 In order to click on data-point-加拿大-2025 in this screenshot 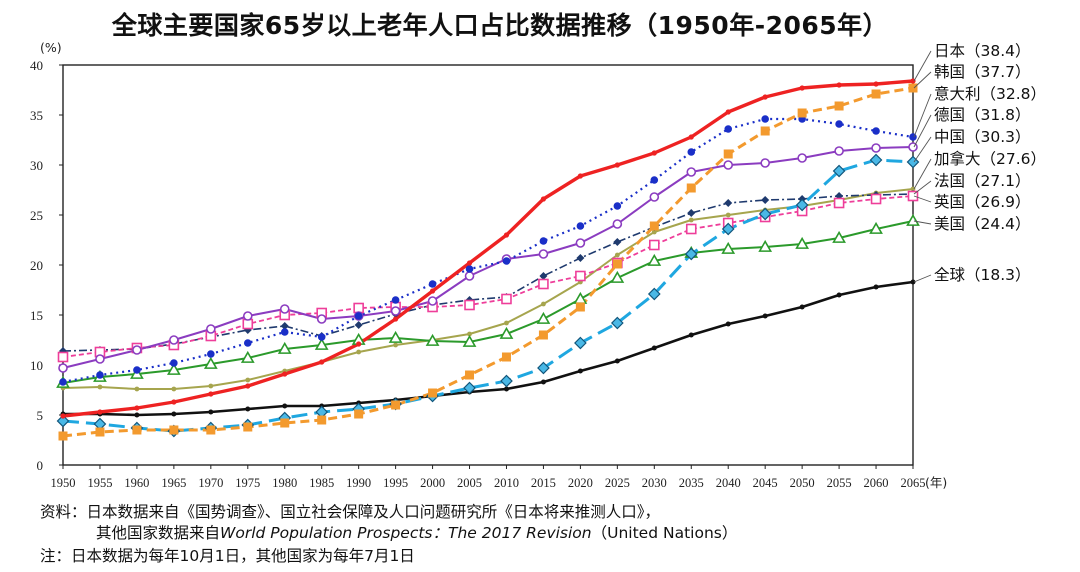, I will do `click(617, 255)`.